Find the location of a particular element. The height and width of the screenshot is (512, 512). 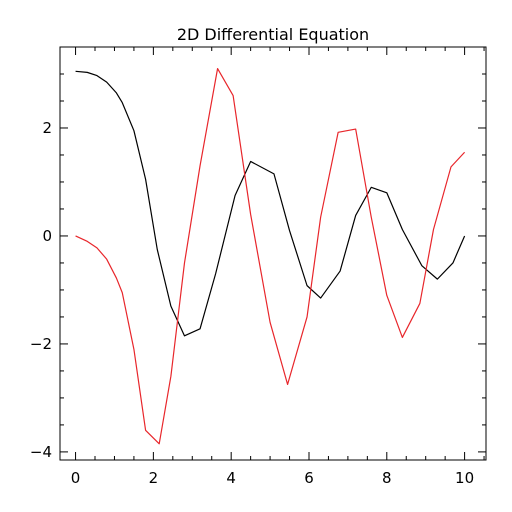

y-tick-label: 2 is located at coordinates (47, 128).